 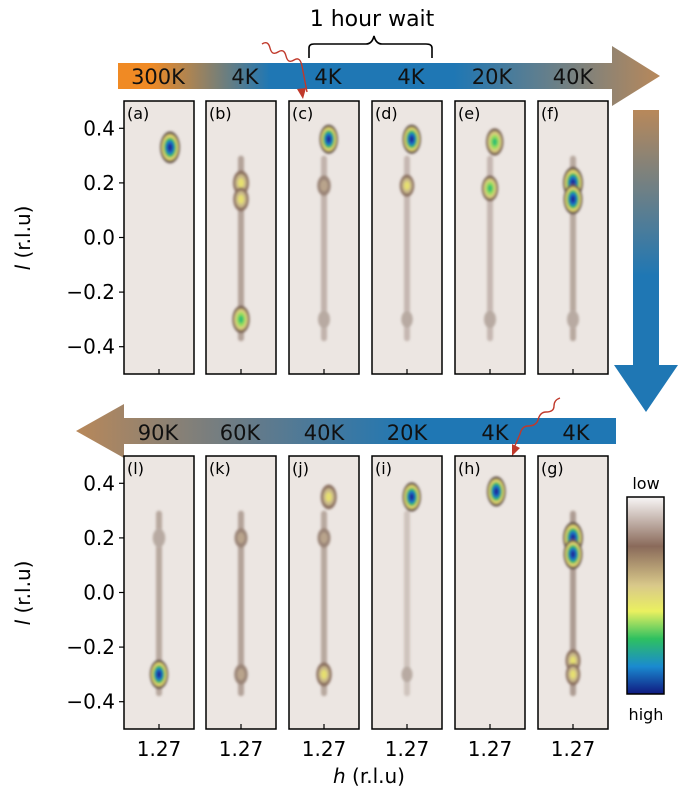 What do you see at coordinates (328, 77) in the screenshot?
I see `top-temp-3: 4K` at bounding box center [328, 77].